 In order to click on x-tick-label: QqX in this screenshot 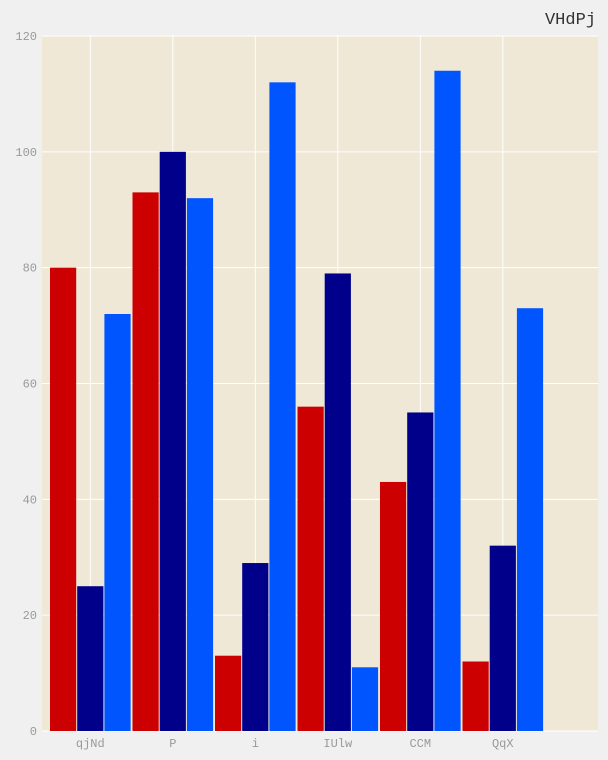, I will do `click(503, 744)`.